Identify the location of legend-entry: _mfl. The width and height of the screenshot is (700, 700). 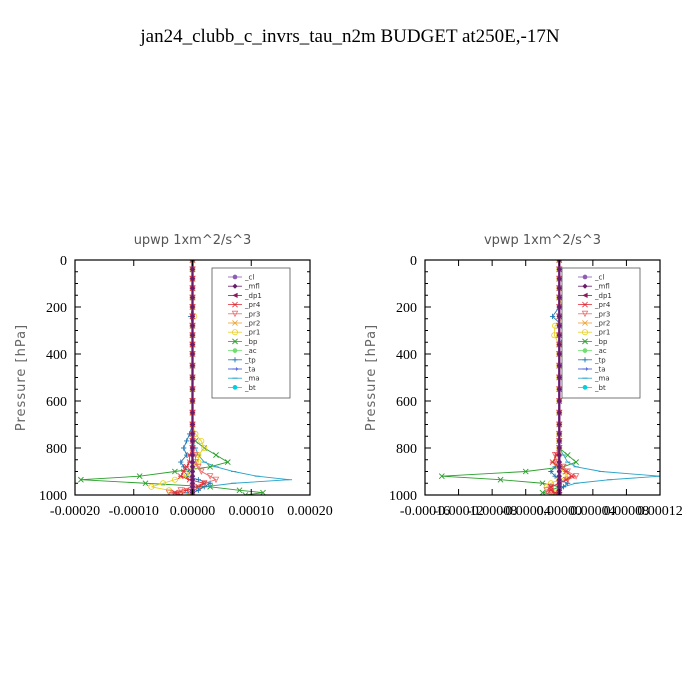
(602, 287).